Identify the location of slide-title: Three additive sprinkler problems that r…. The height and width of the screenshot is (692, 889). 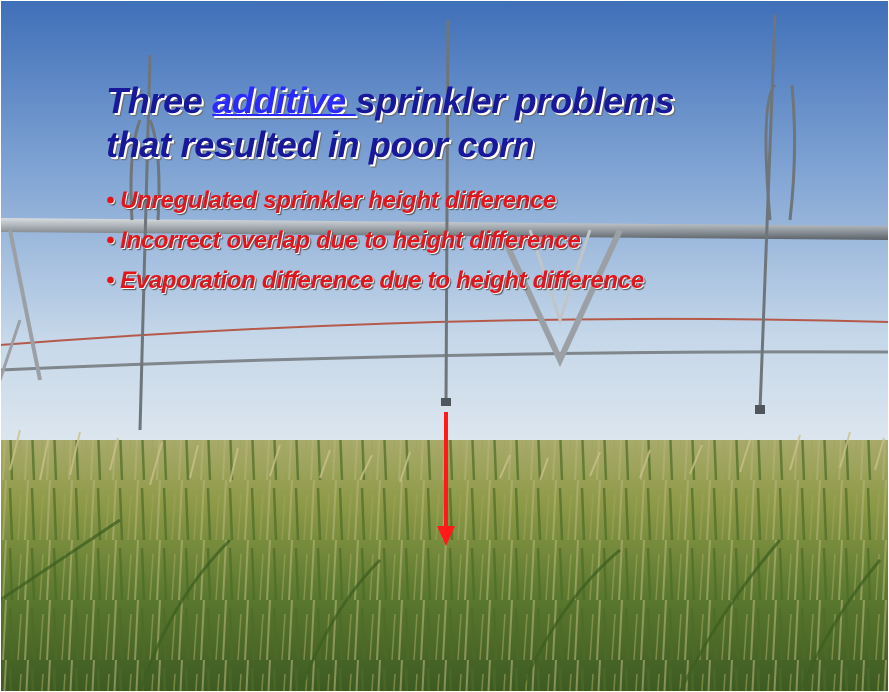
(456, 123).